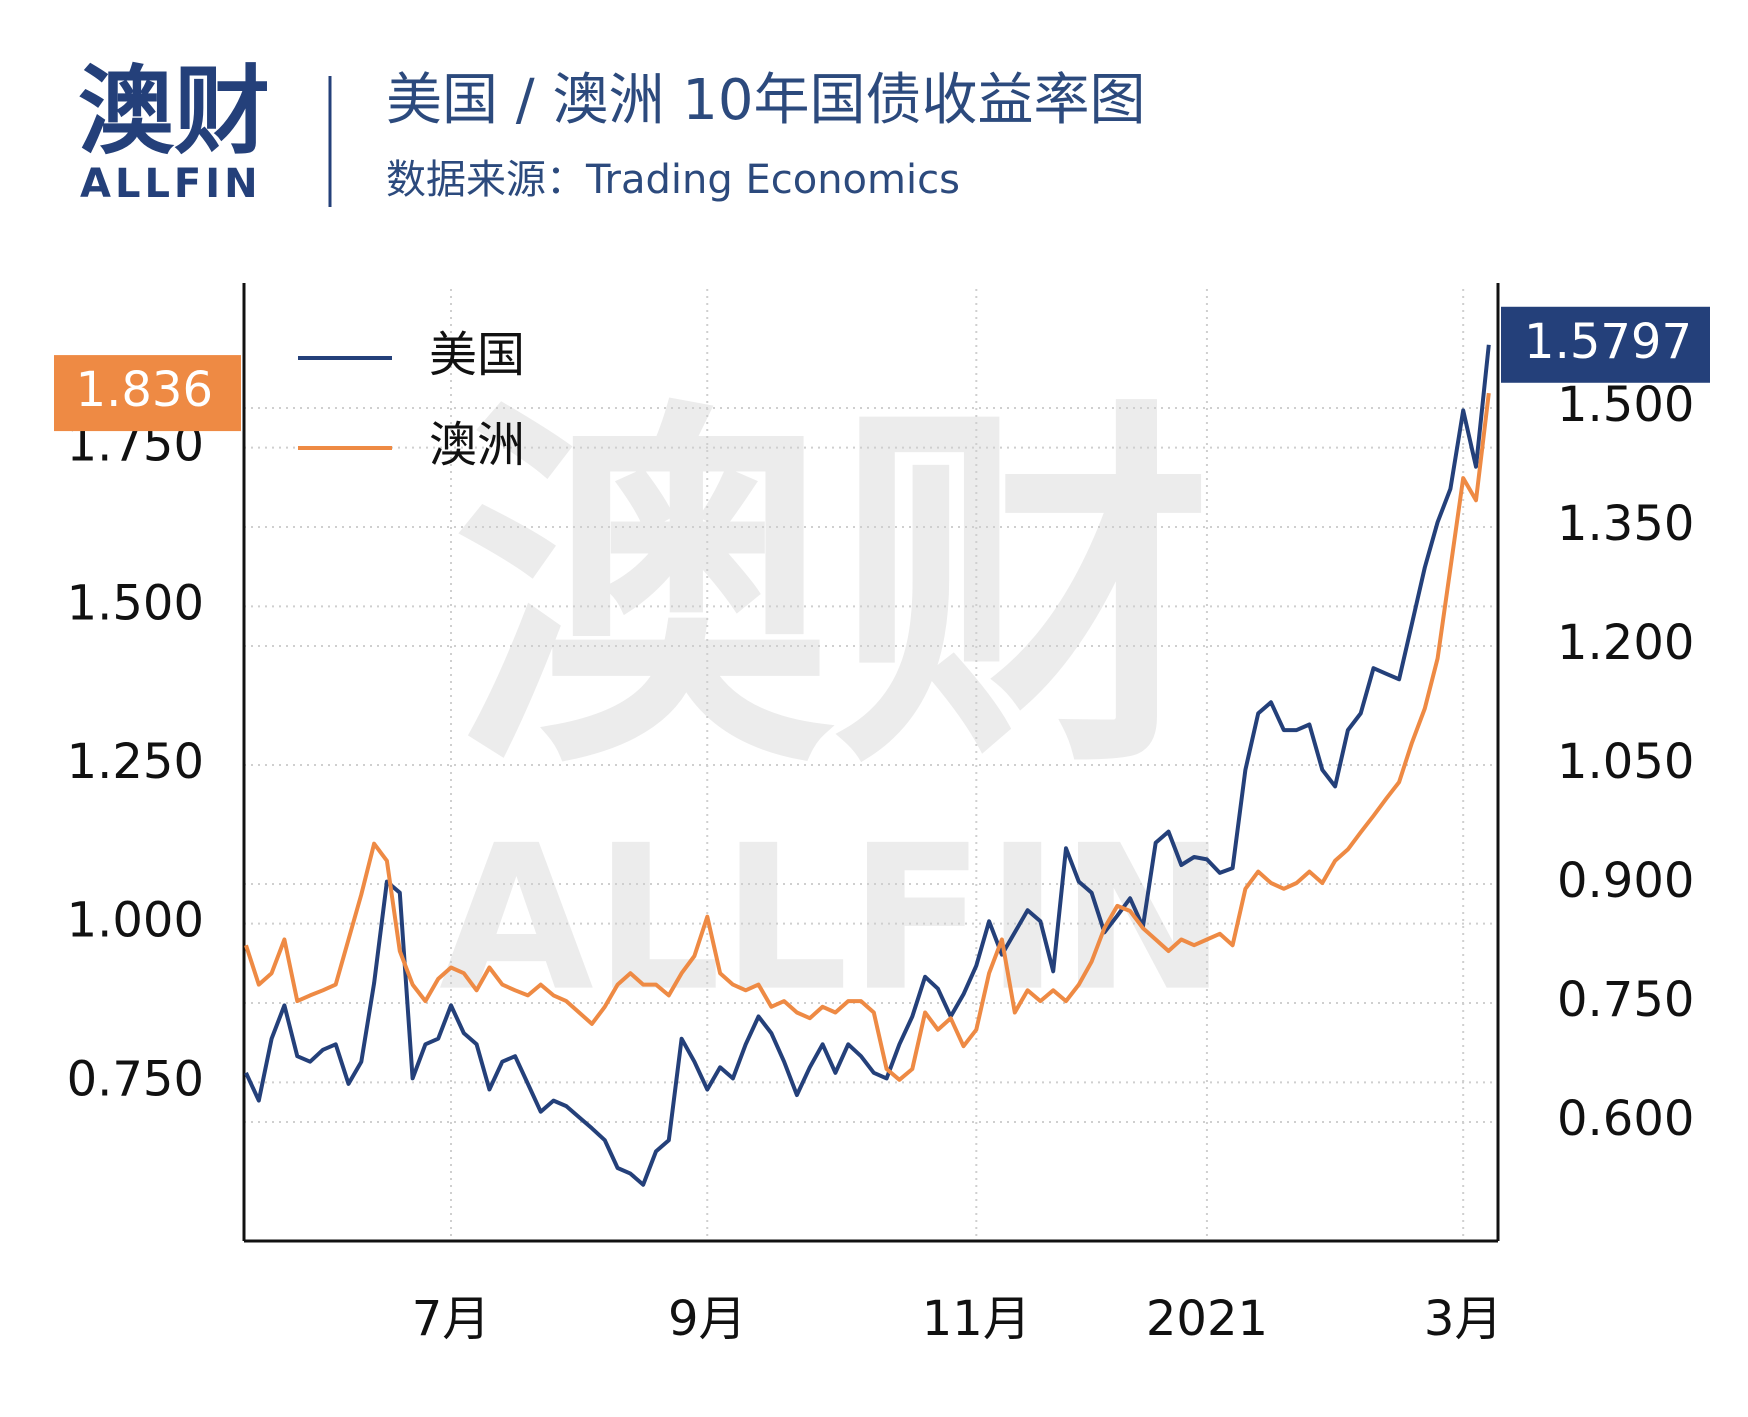 The height and width of the screenshot is (1417, 1748). What do you see at coordinates (477, 355) in the screenshot?
I see `legend-label: 美国` at bounding box center [477, 355].